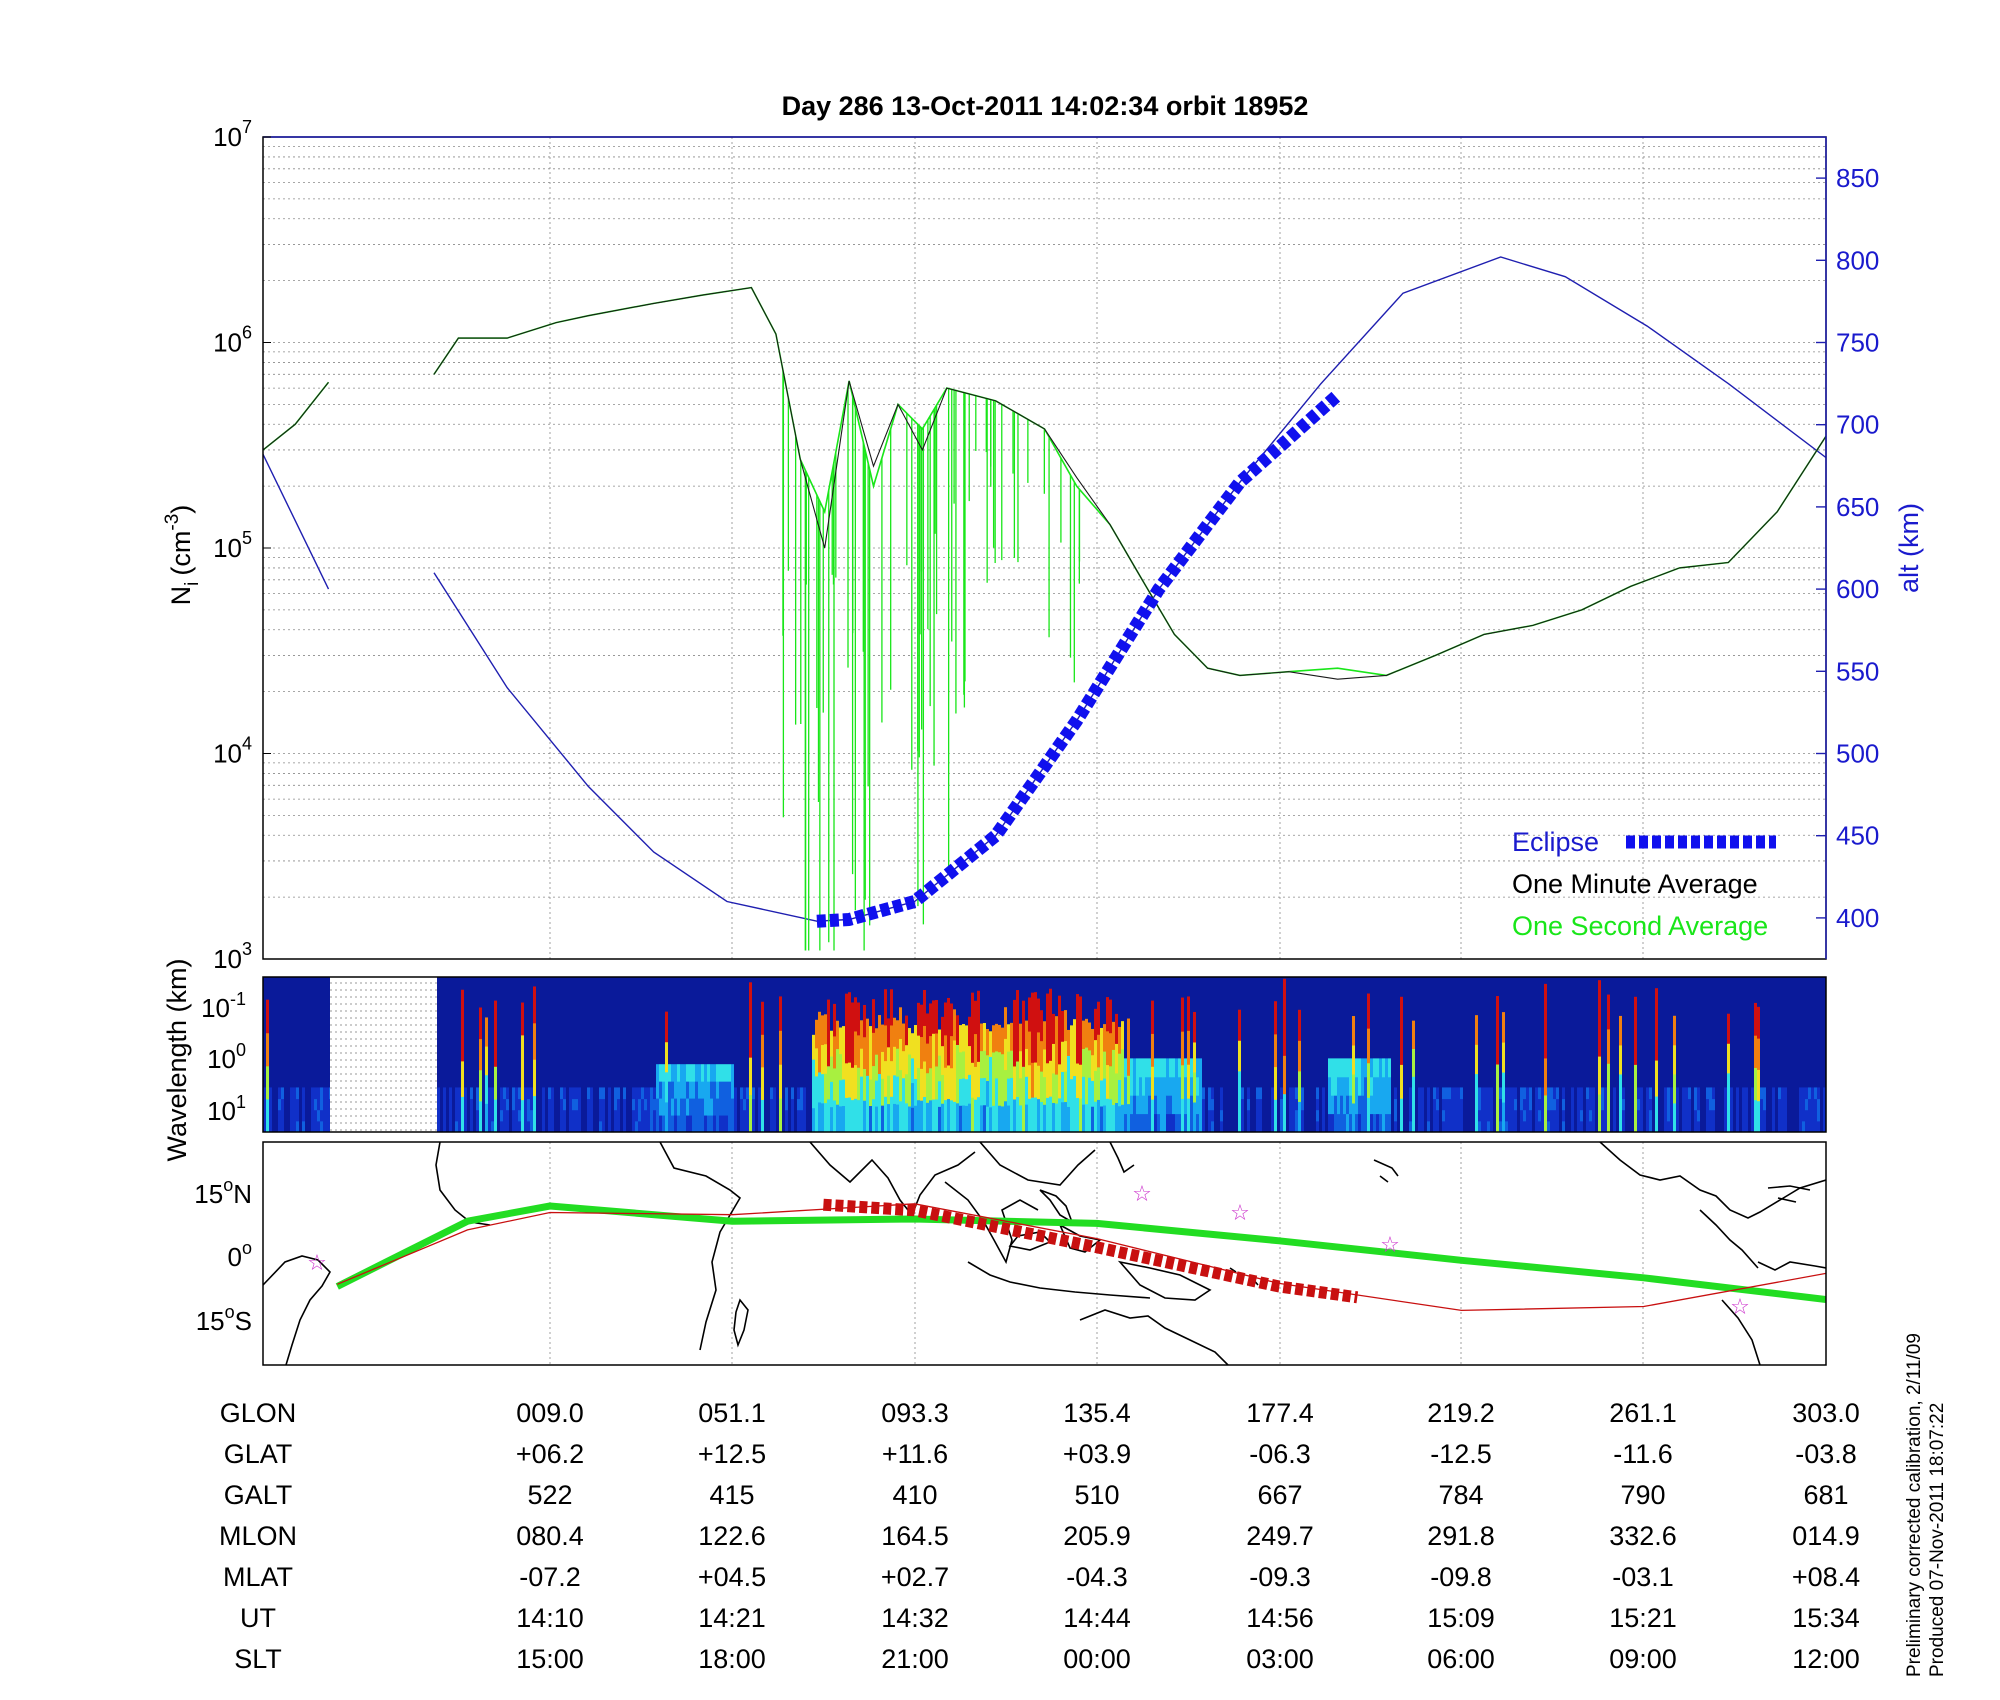 The width and height of the screenshot is (2000, 1700). Describe the element at coordinates (1164, 1280) in the screenshot. I see `coast-new-guinea` at that location.